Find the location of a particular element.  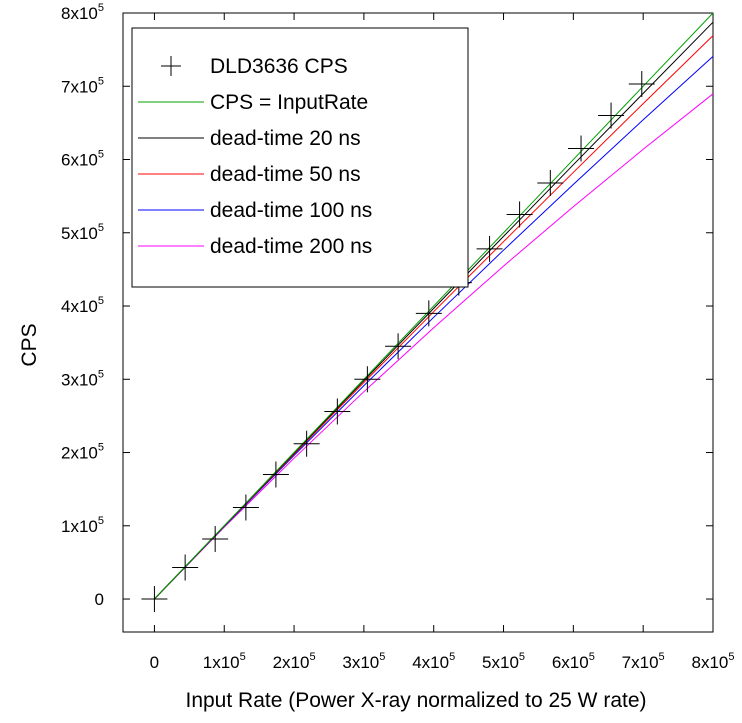

x-tick-label: 8x10⁵ is located at coordinates (713, 661).